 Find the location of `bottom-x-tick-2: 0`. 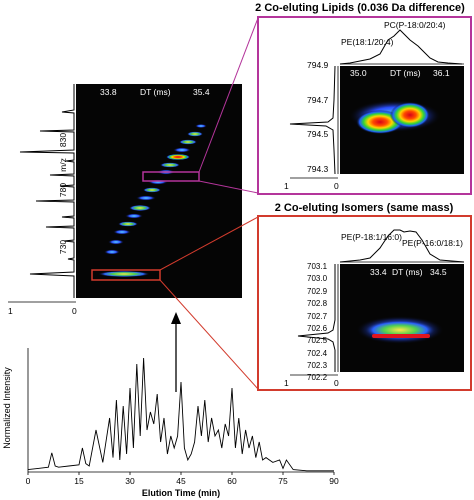

bottom-x-tick-2: 0 is located at coordinates (336, 383).